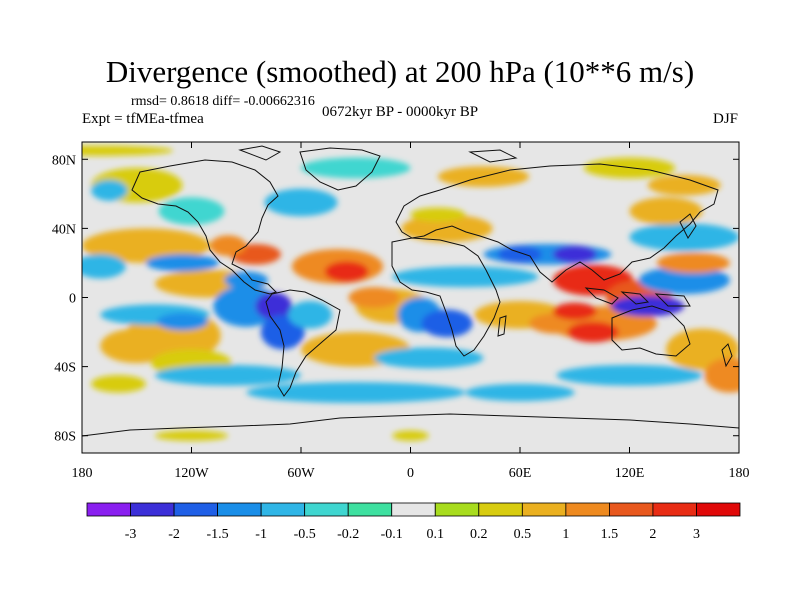  Describe the element at coordinates (520, 473) in the screenshot. I see `x-tick-label: 60E` at that location.